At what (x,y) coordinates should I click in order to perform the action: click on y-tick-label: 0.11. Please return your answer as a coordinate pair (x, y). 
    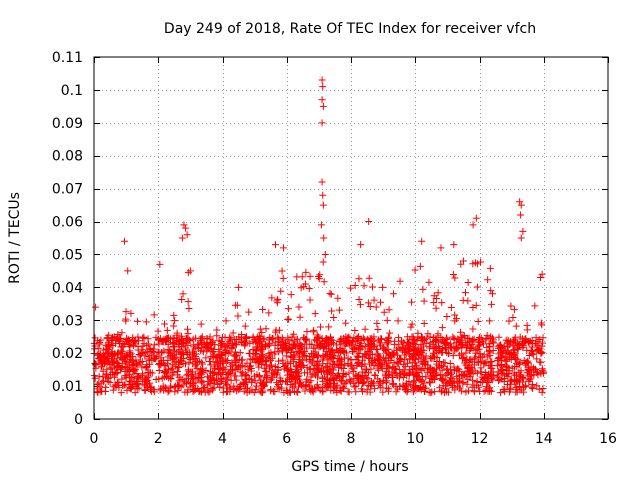
    Looking at the image, I should click on (67, 58).